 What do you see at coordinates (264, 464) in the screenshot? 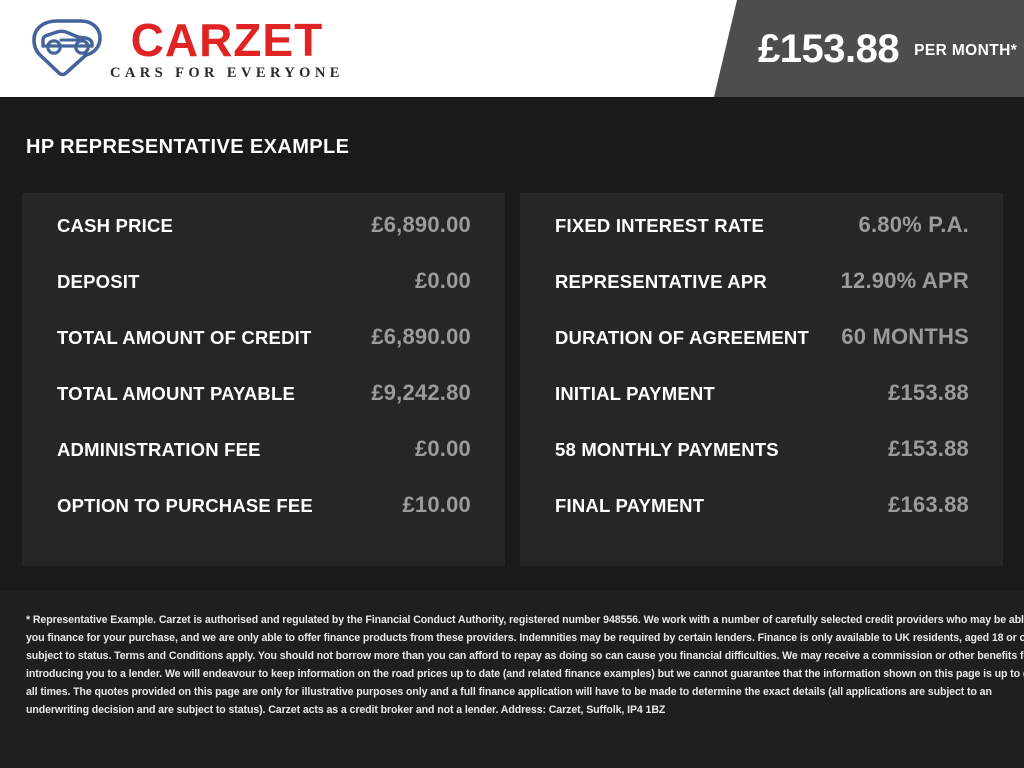
I see `table-row: ADMINISTRATION FEE £0.00` at bounding box center [264, 464].